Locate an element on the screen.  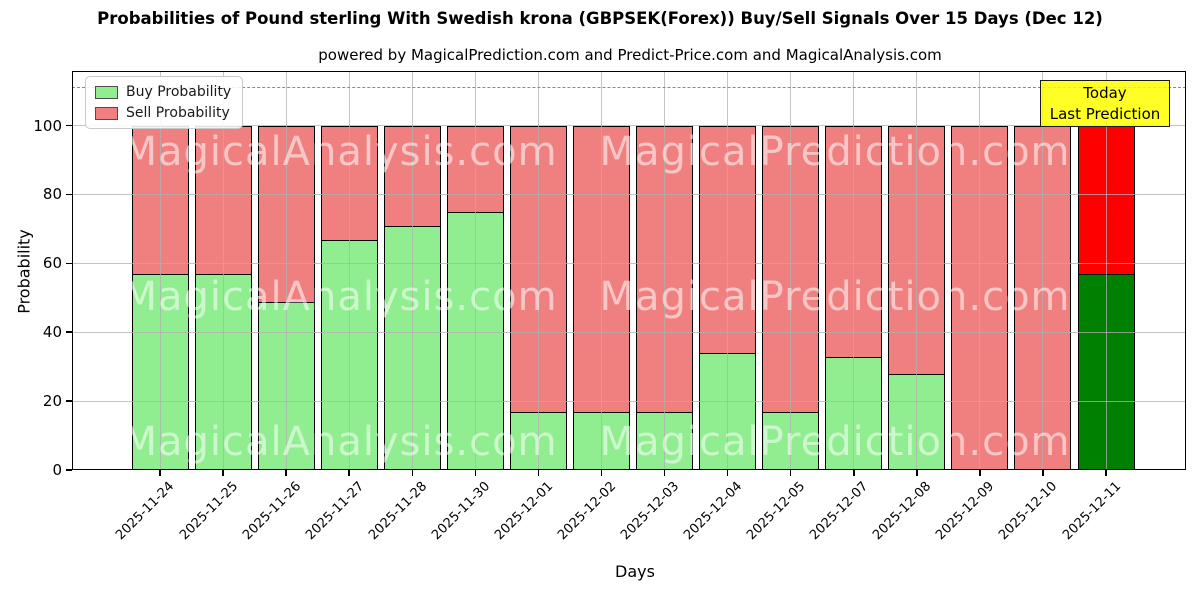
x-tick-label: 2025-12-05 is located at coordinates (776, 511).